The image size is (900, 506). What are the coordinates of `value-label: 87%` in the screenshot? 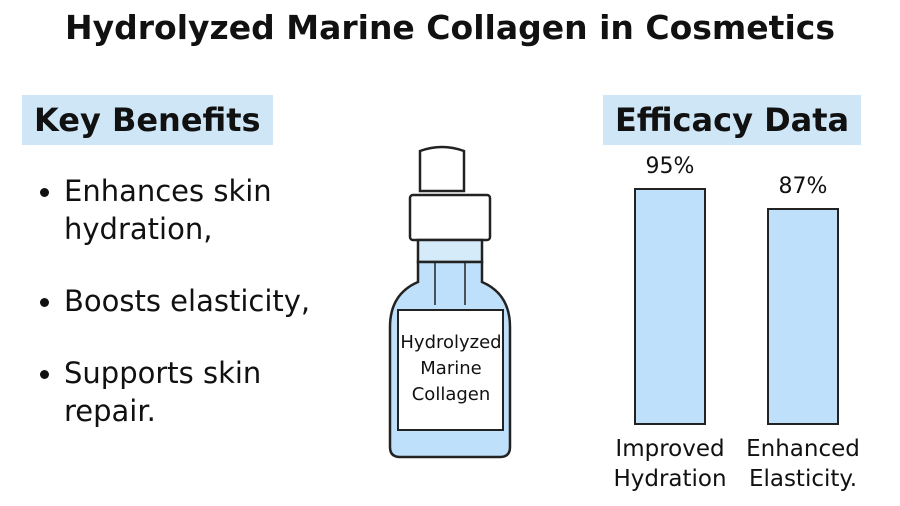 It's located at (803, 186).